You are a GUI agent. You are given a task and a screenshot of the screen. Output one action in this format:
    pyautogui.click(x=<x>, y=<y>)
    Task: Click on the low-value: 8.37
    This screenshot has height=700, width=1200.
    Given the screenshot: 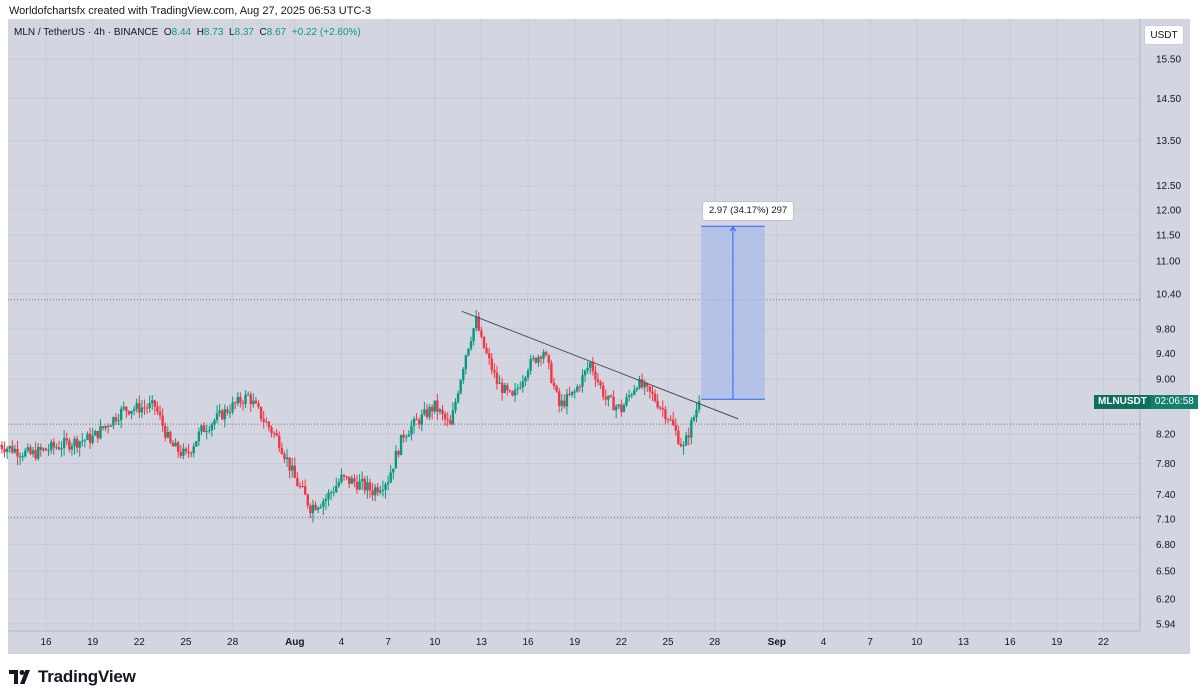 What is the action you would take?
    pyautogui.click(x=244, y=32)
    